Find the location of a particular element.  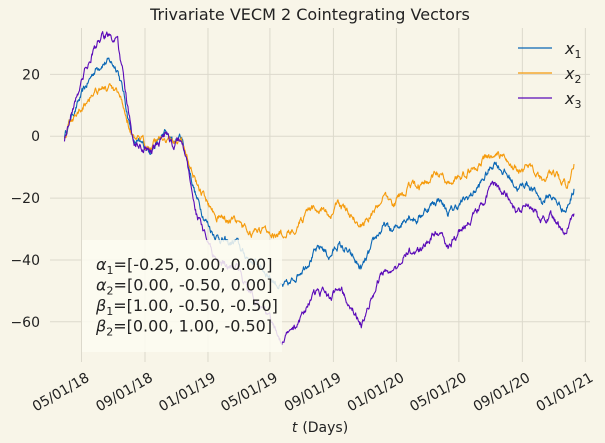

annotation-background is located at coordinates (182, 296).